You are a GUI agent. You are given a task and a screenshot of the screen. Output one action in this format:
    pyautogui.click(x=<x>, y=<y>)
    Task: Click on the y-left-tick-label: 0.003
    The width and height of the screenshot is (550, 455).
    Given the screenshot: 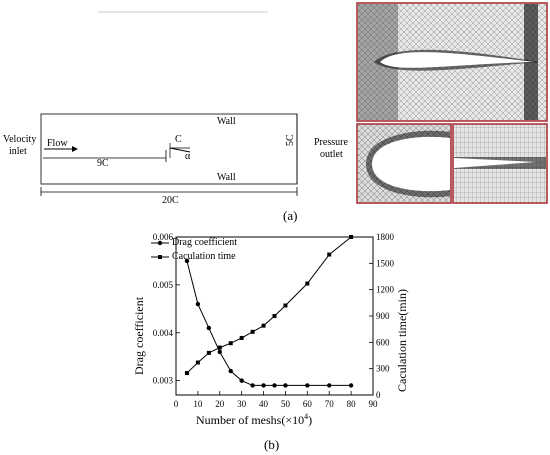 What is the action you would take?
    pyautogui.click(x=163, y=381)
    